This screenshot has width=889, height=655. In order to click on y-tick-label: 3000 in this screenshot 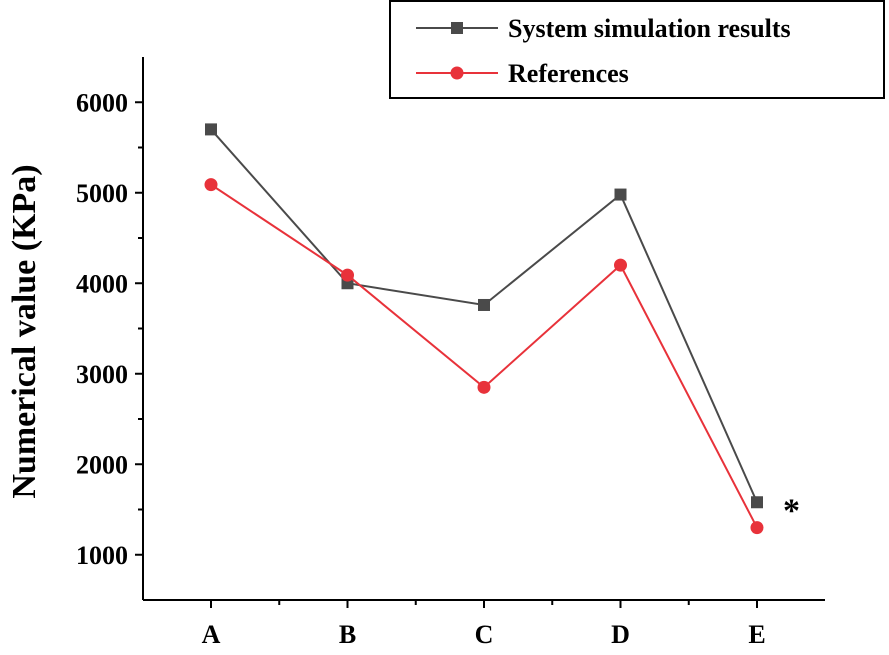, I will do `click(102, 374)`.